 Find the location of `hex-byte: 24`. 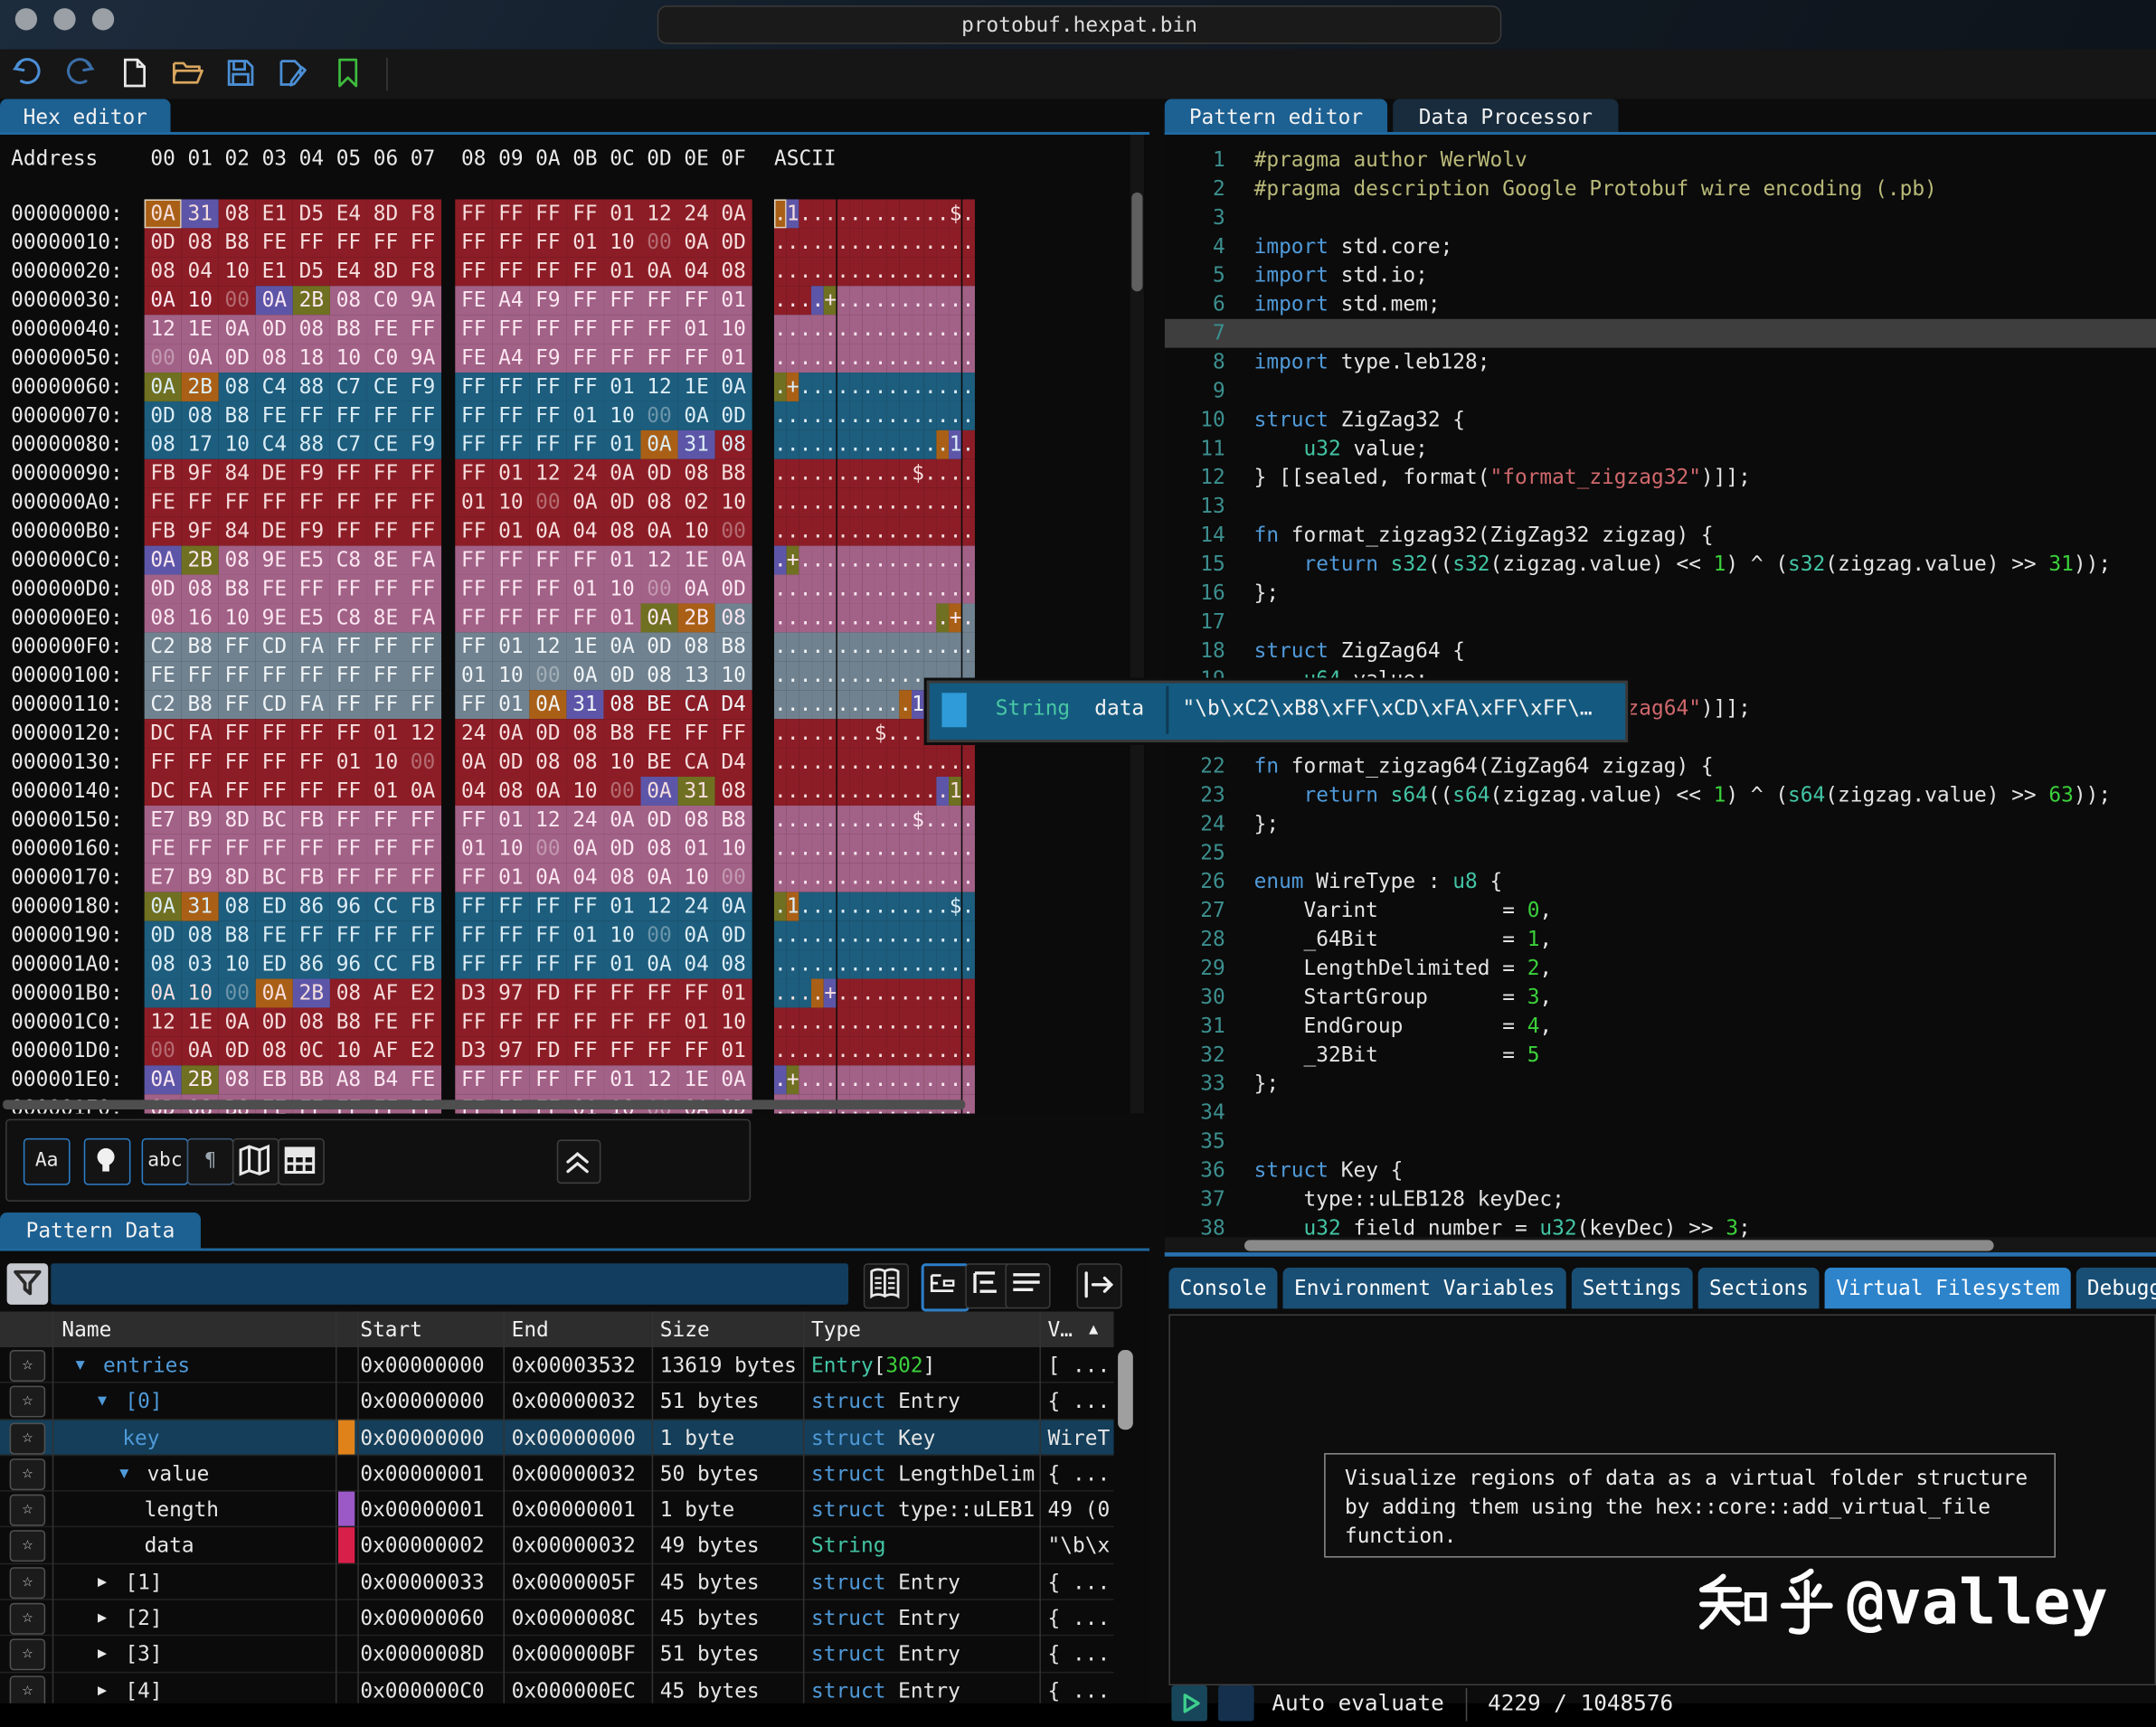

hex-byte: 24 is located at coordinates (696, 906).